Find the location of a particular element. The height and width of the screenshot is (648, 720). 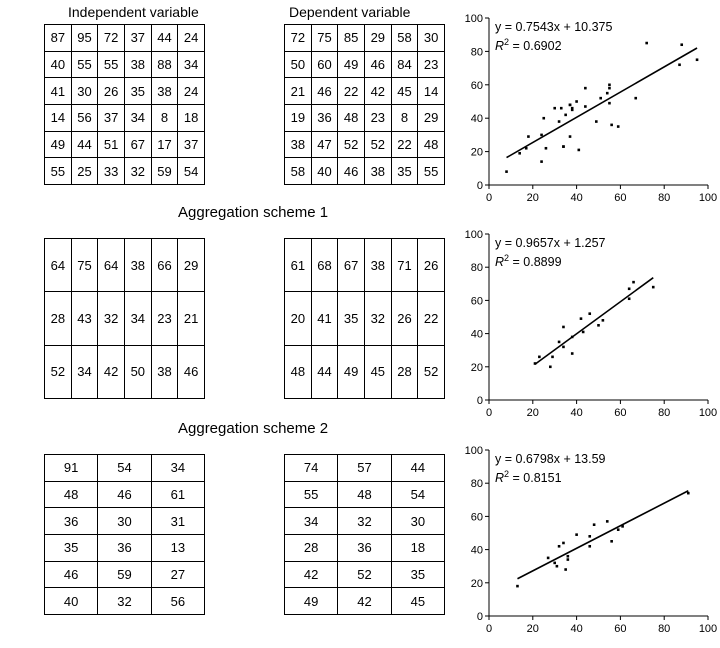

grid-cell: 19 is located at coordinates (298, 117).